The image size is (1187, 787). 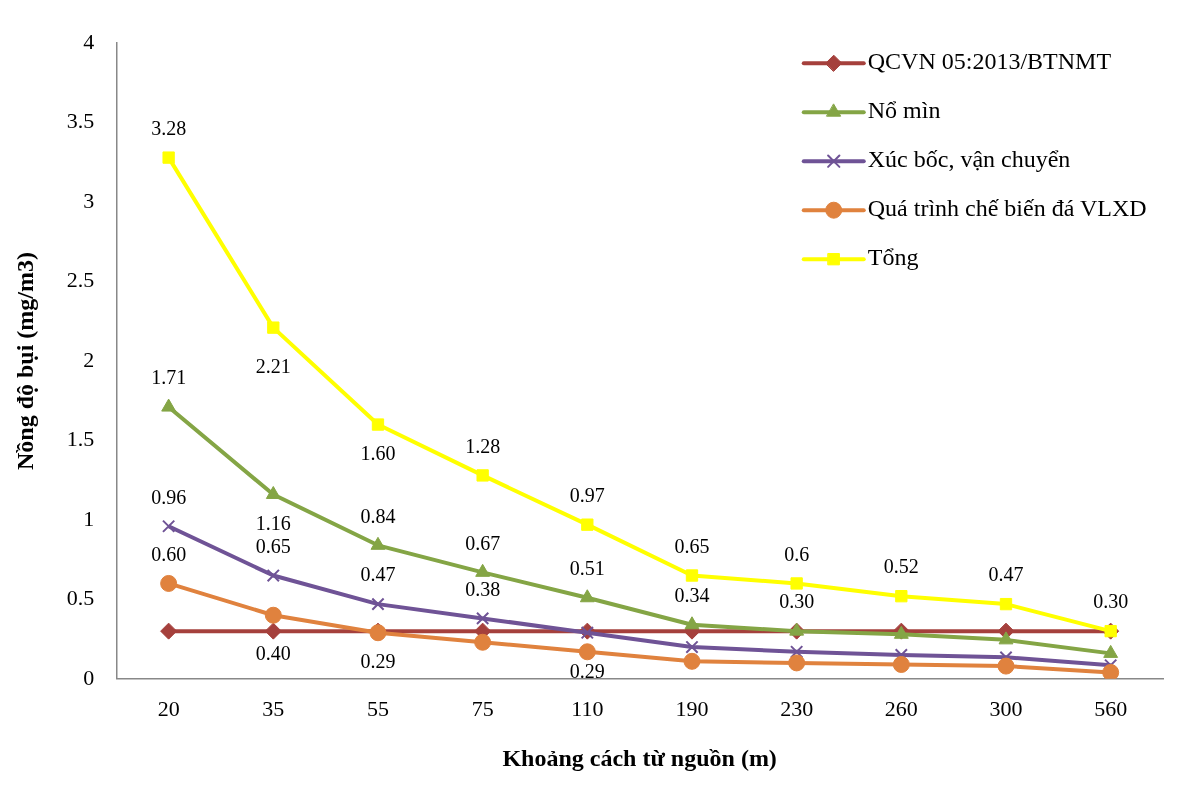 I want to click on y-tick-label: 2, so click(x=89, y=359).